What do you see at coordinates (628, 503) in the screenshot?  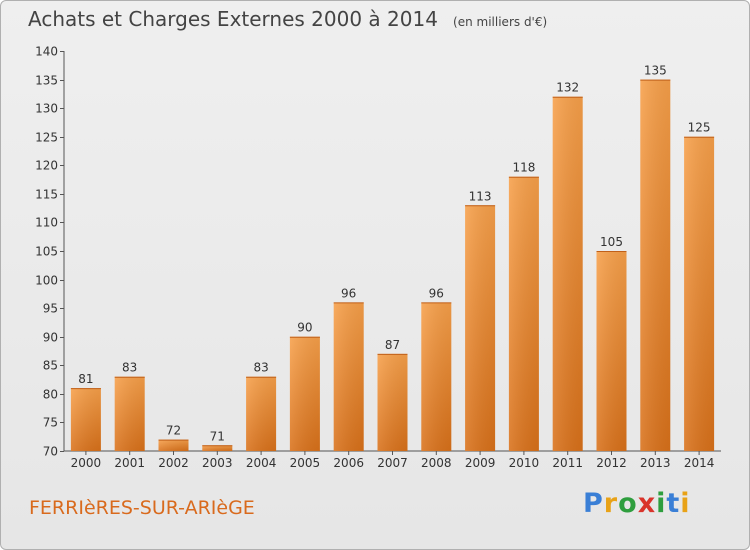 I see `logo-letter: o` at bounding box center [628, 503].